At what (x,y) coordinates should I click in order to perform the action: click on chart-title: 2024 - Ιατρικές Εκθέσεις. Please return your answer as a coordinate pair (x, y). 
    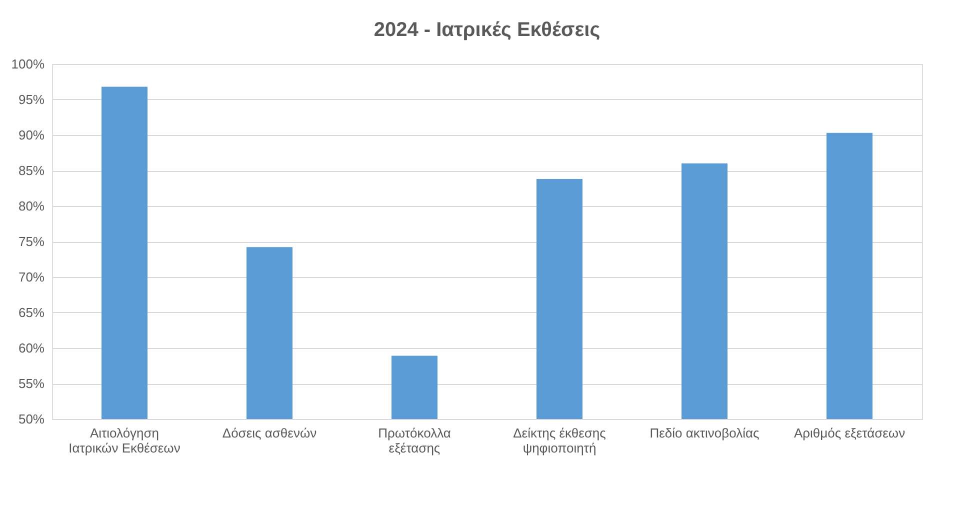
    Looking at the image, I should click on (487, 30).